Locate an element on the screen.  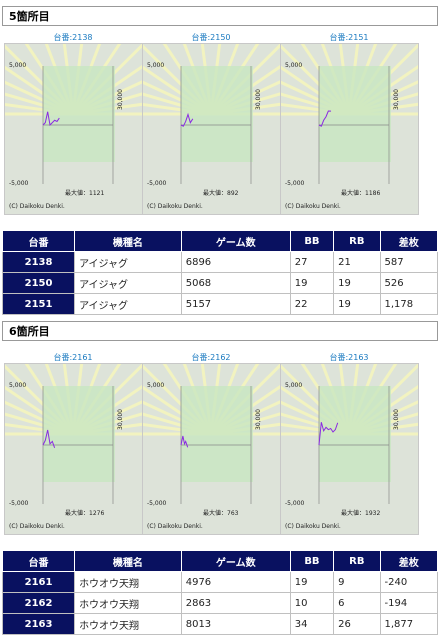
table-cell: -240 is located at coordinates (408, 582).